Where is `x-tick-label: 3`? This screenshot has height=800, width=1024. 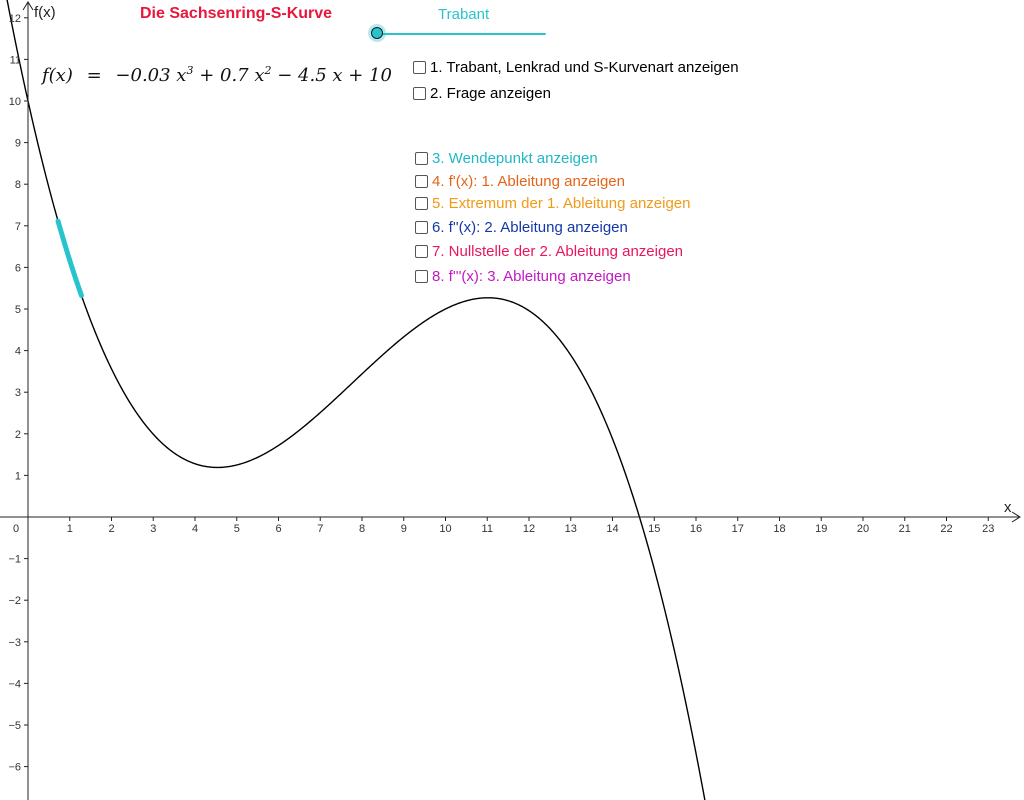
x-tick-label: 3 is located at coordinates (153, 529).